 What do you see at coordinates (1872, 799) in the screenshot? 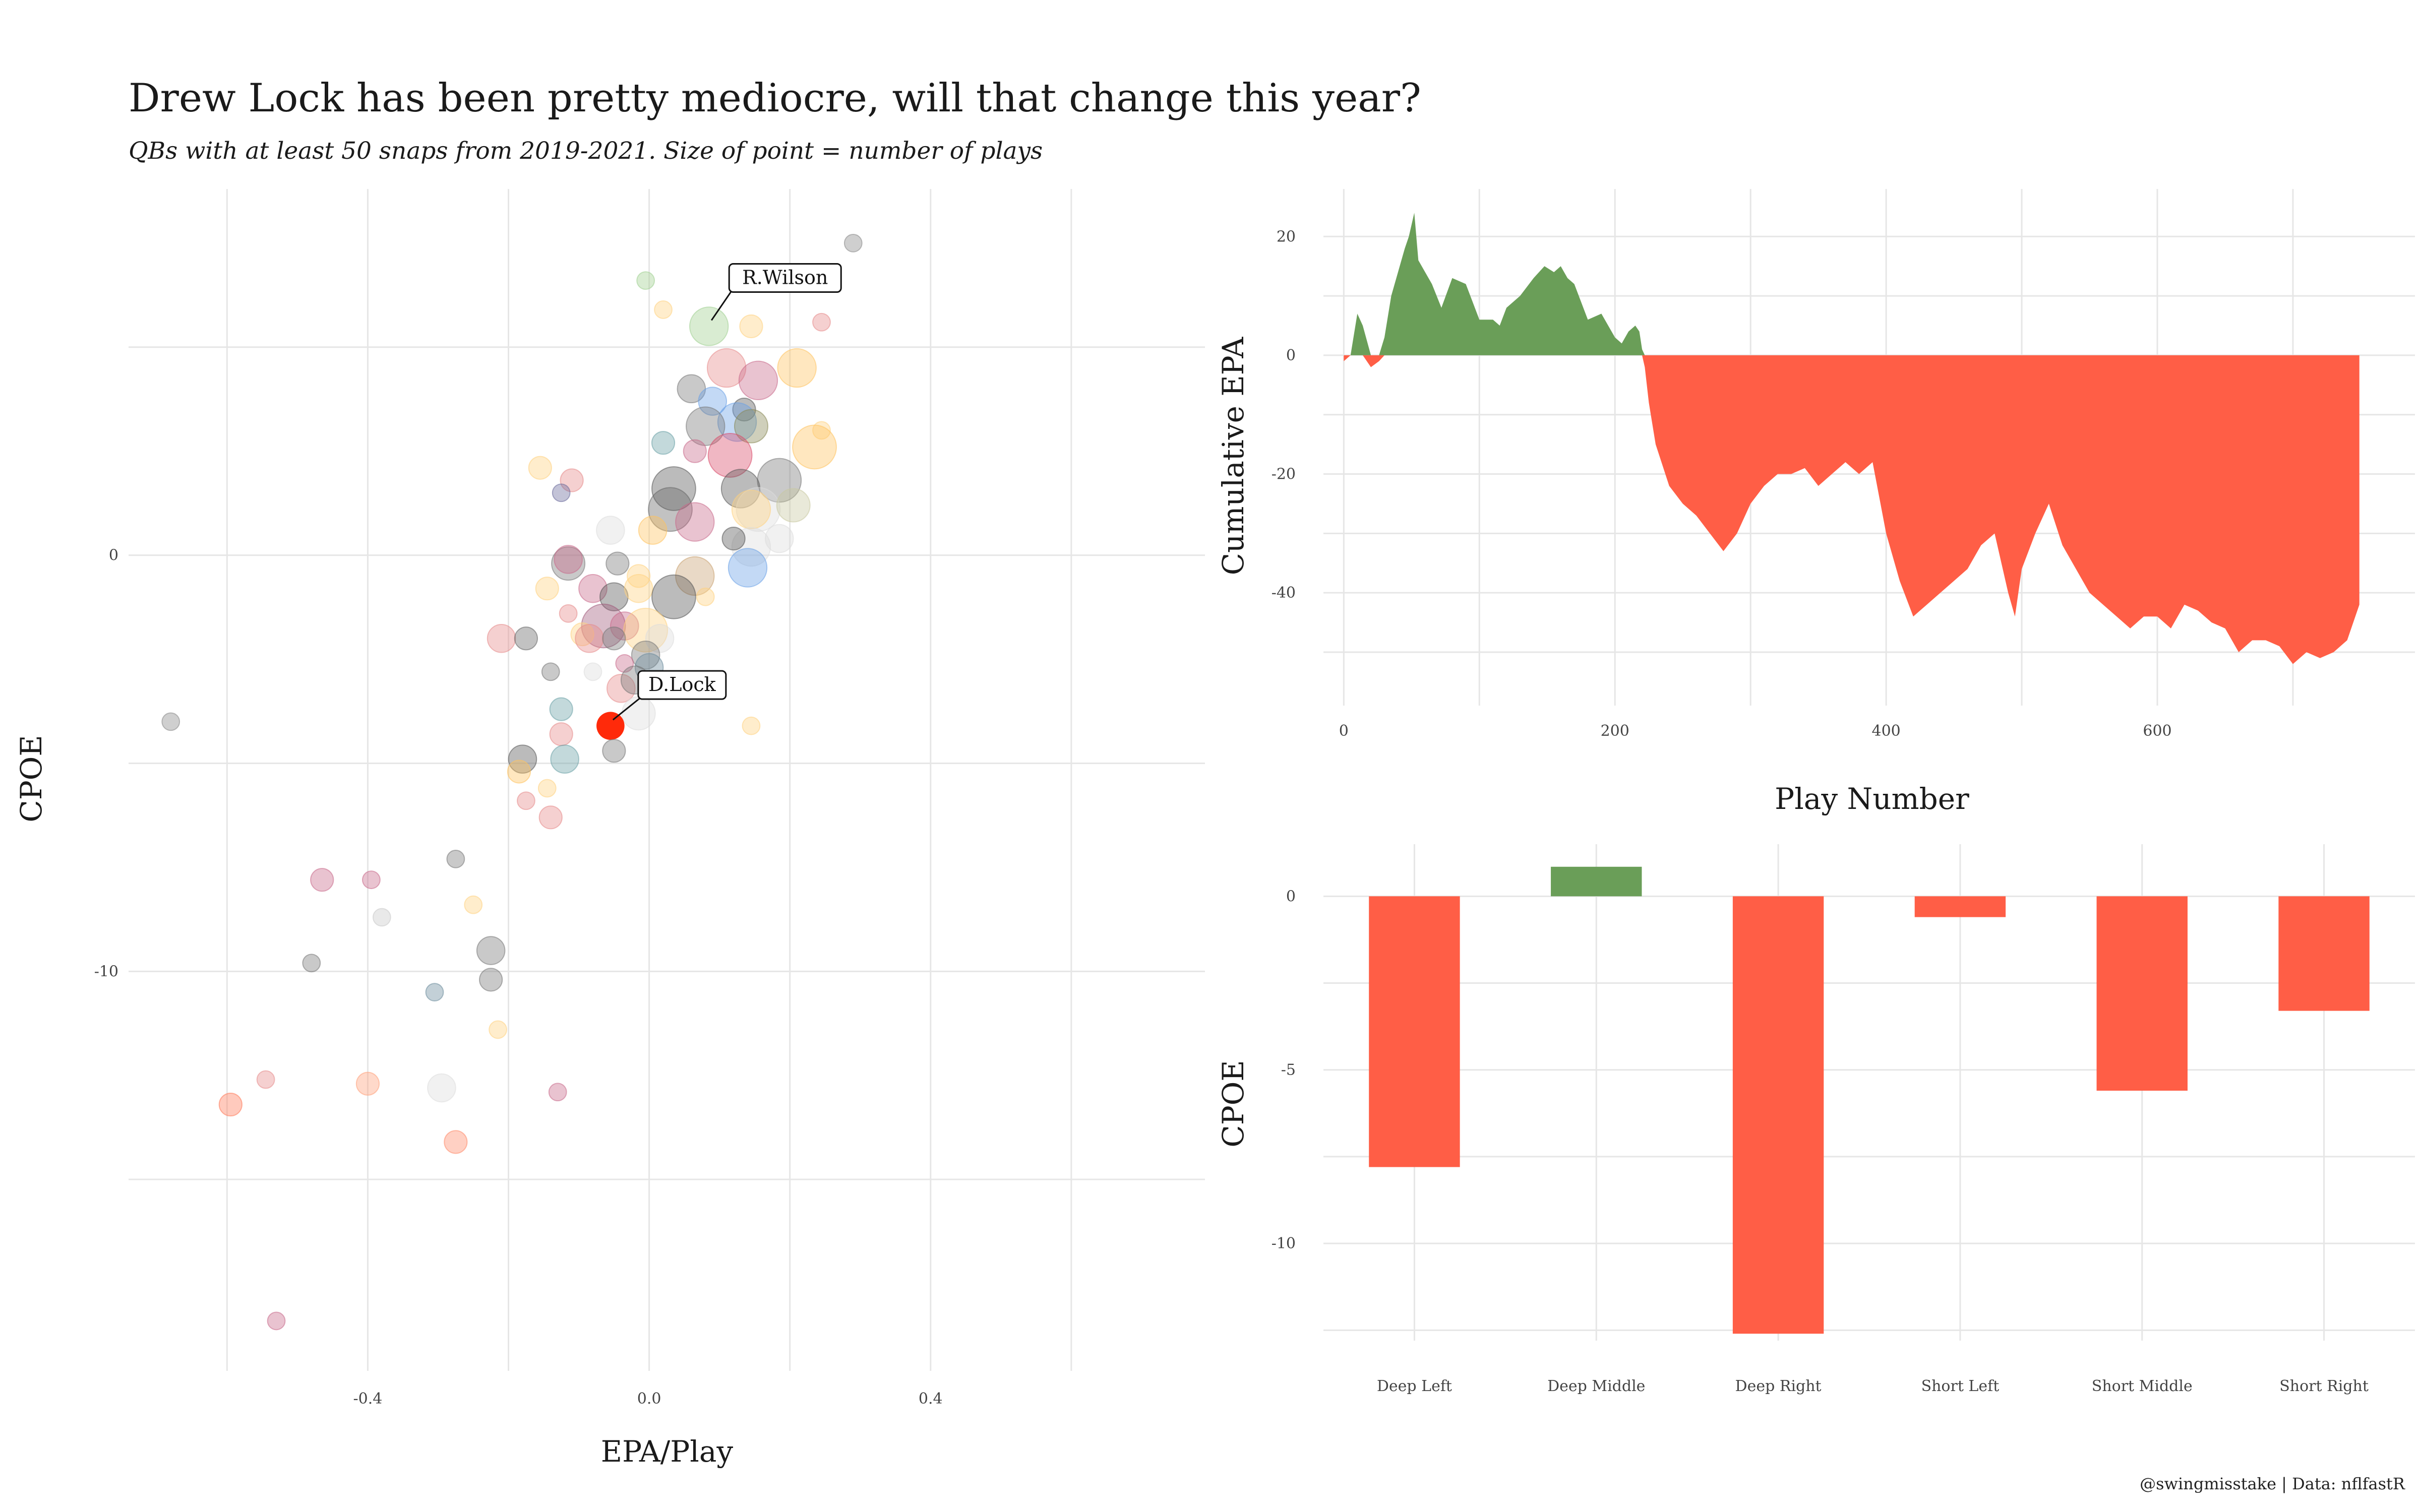
I see `area-x-axis-title: Play Number` at bounding box center [1872, 799].